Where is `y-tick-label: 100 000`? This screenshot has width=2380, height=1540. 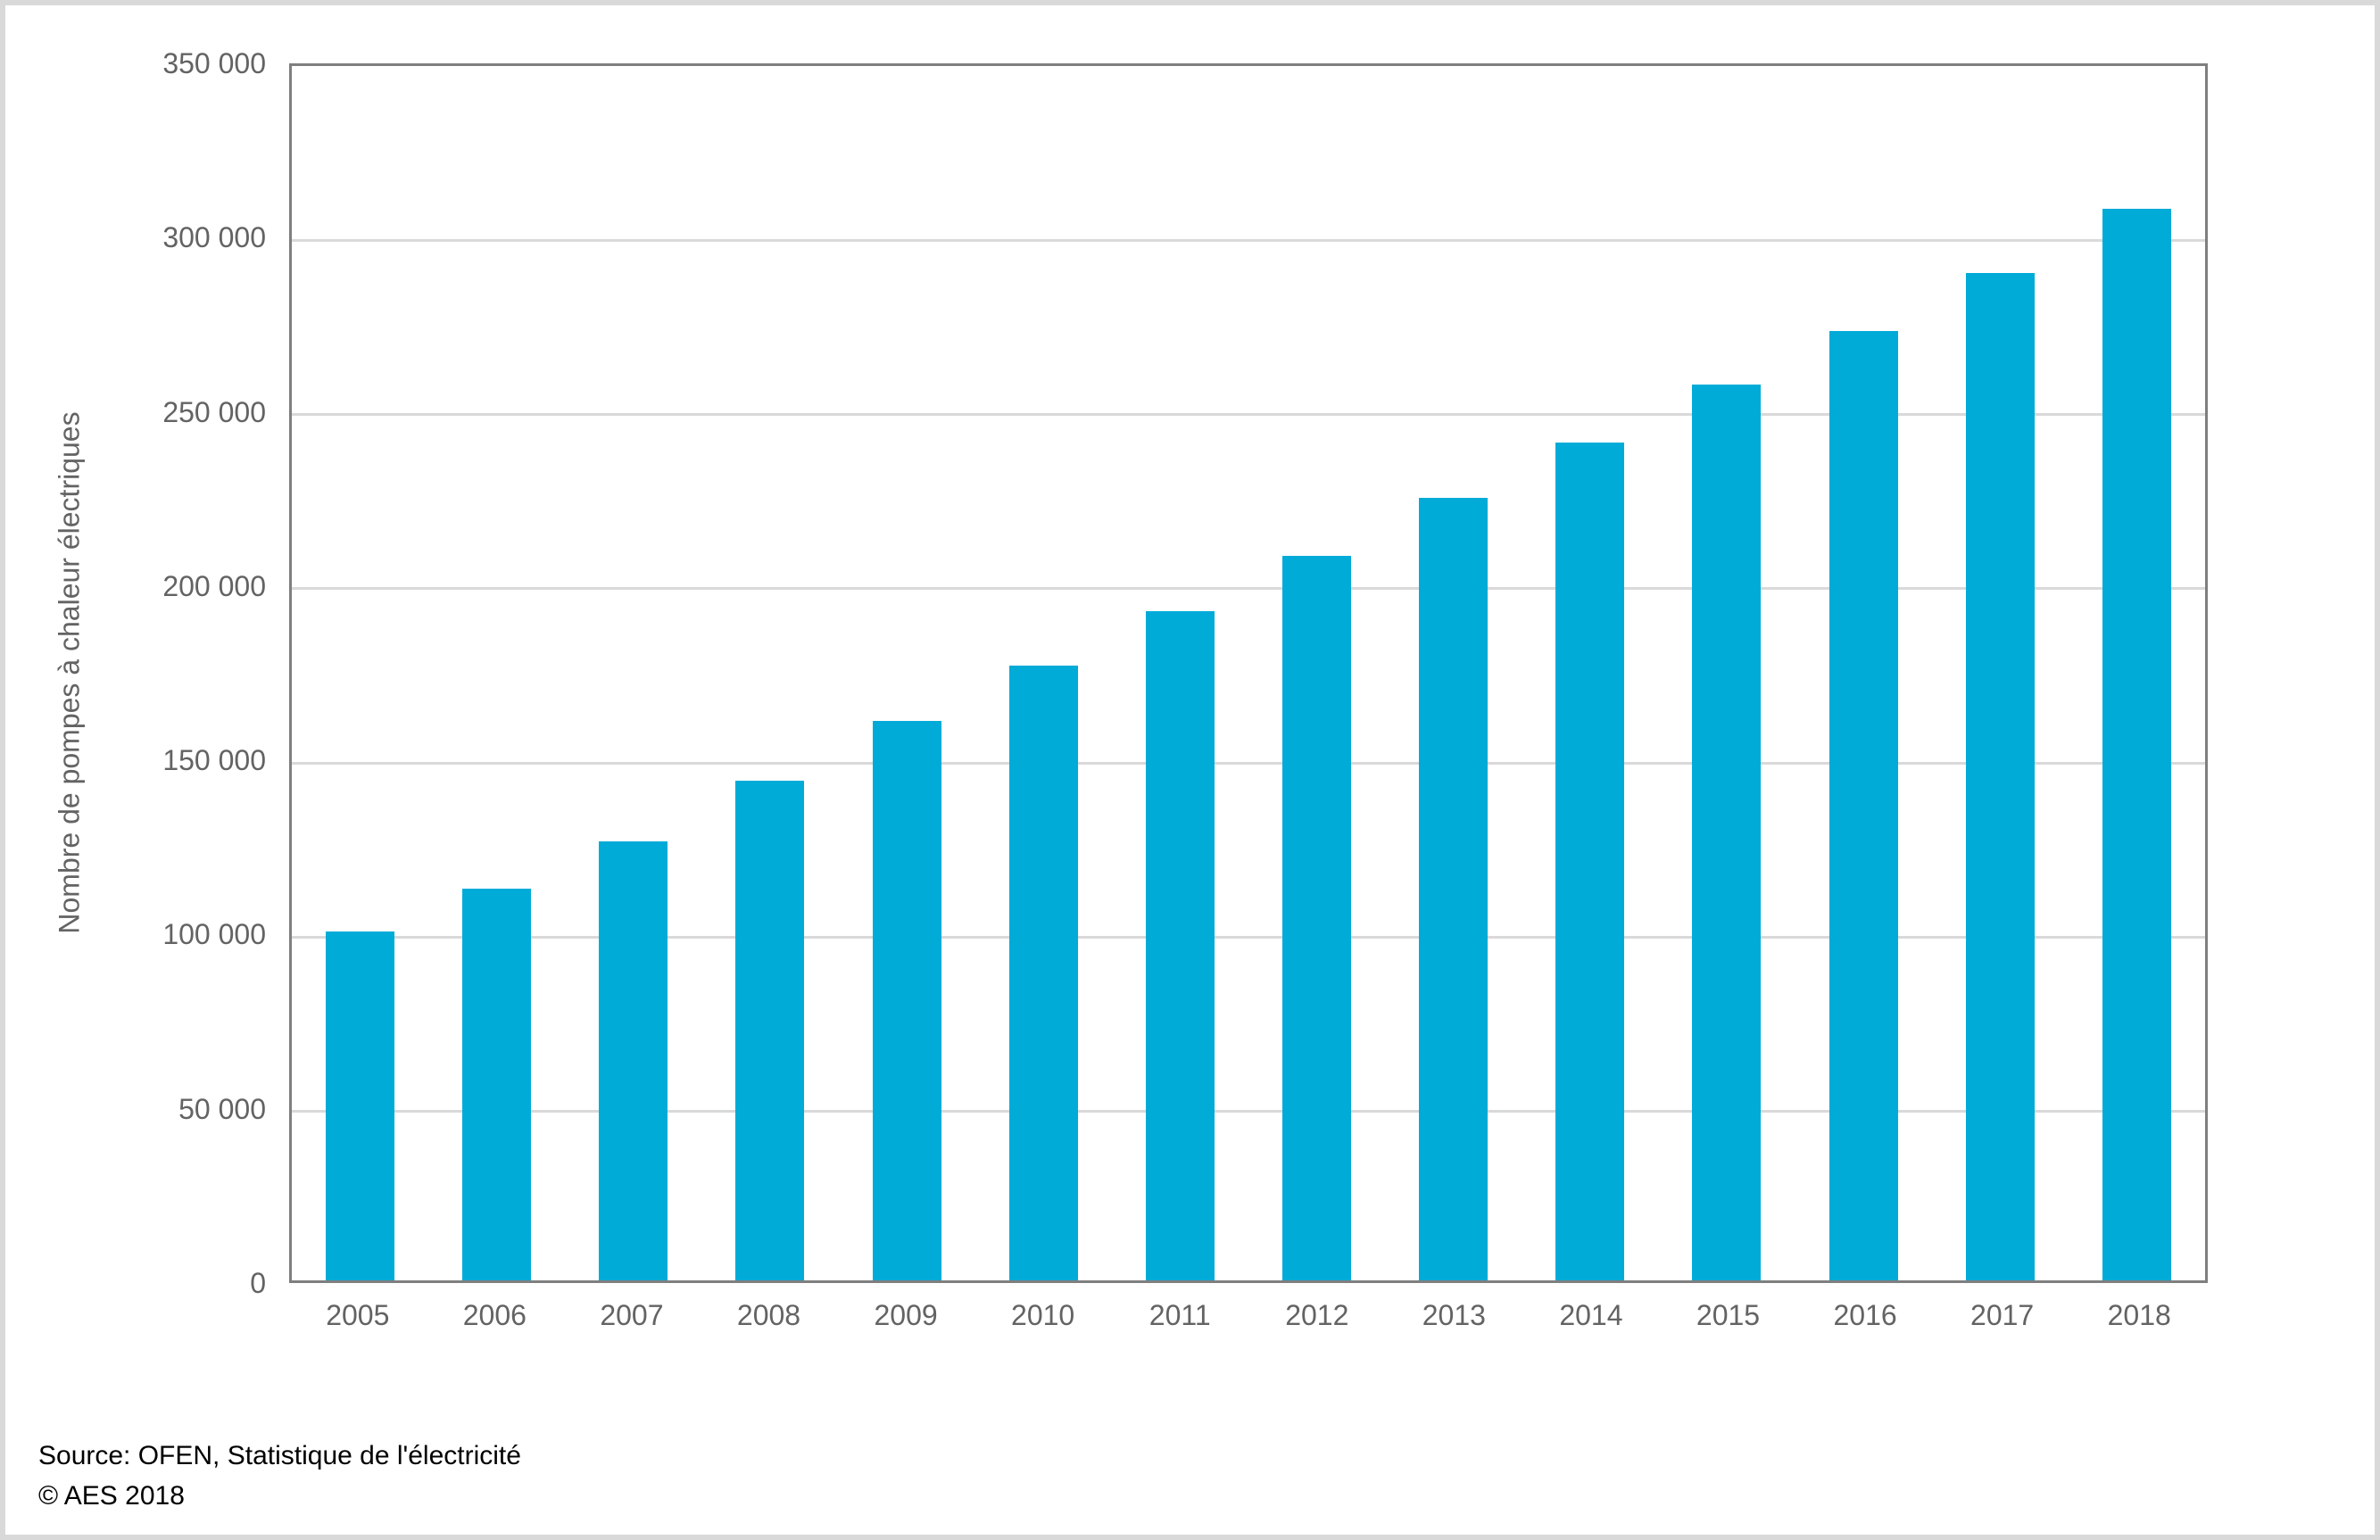
y-tick-label: 100 000 is located at coordinates (214, 935).